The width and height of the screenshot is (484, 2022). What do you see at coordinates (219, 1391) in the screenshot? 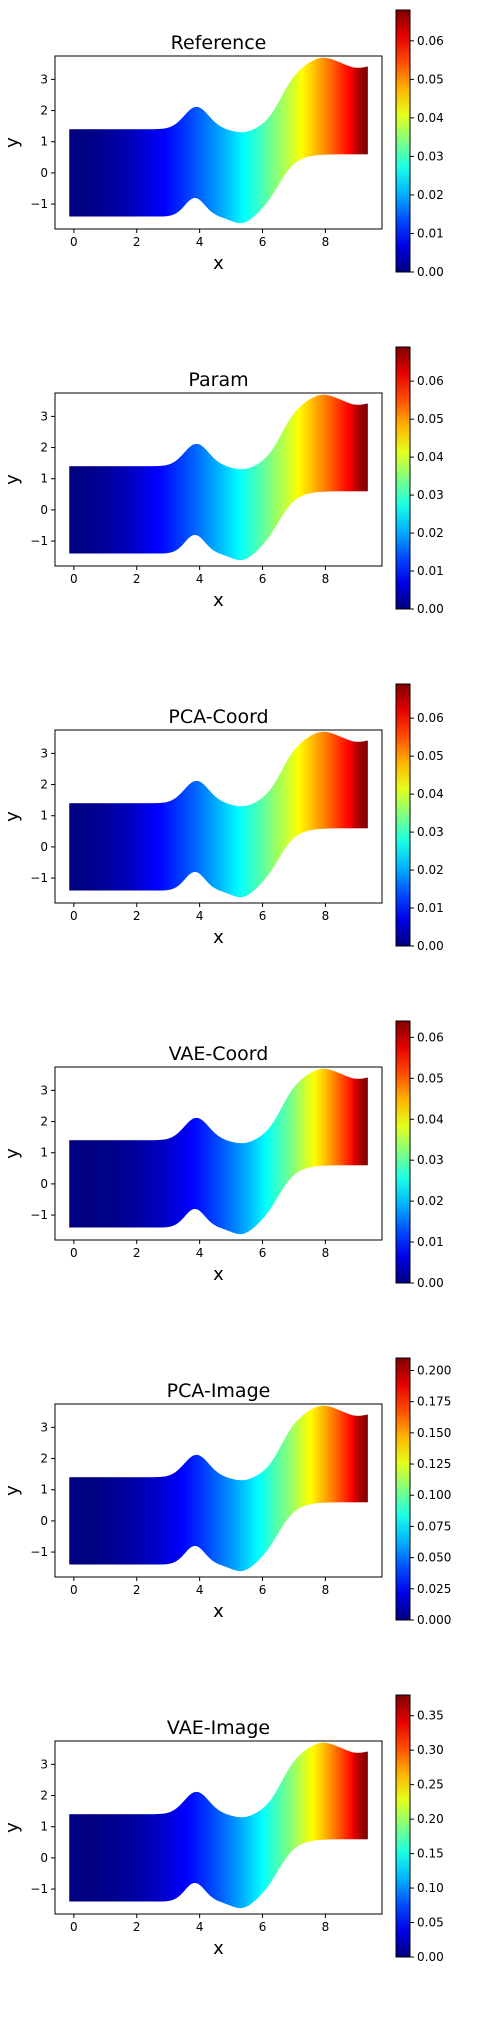
I see `chart-title: PCA-Image` at bounding box center [219, 1391].